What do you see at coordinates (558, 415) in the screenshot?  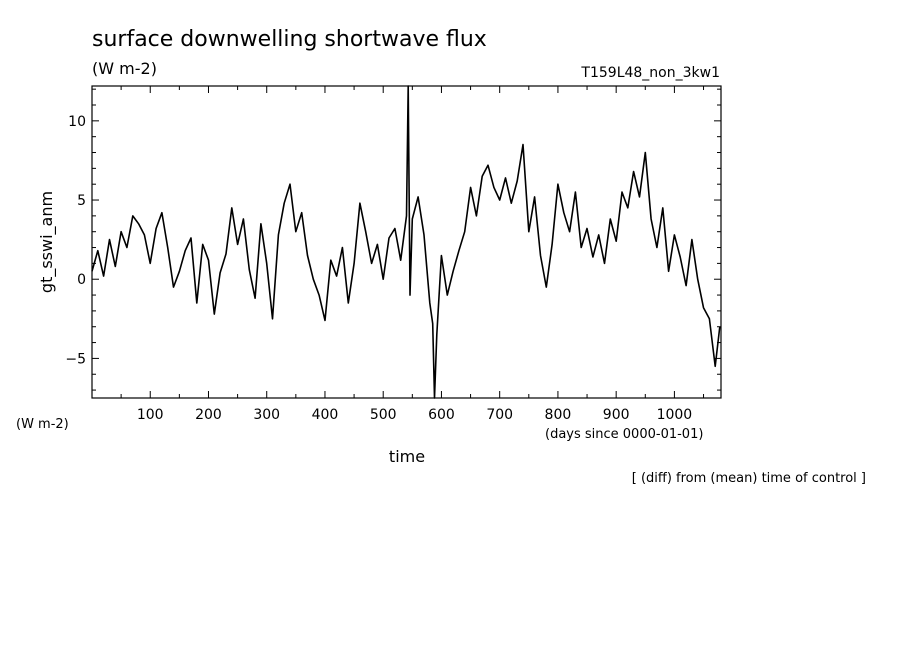 I see `x-tick-label: 800` at bounding box center [558, 415].